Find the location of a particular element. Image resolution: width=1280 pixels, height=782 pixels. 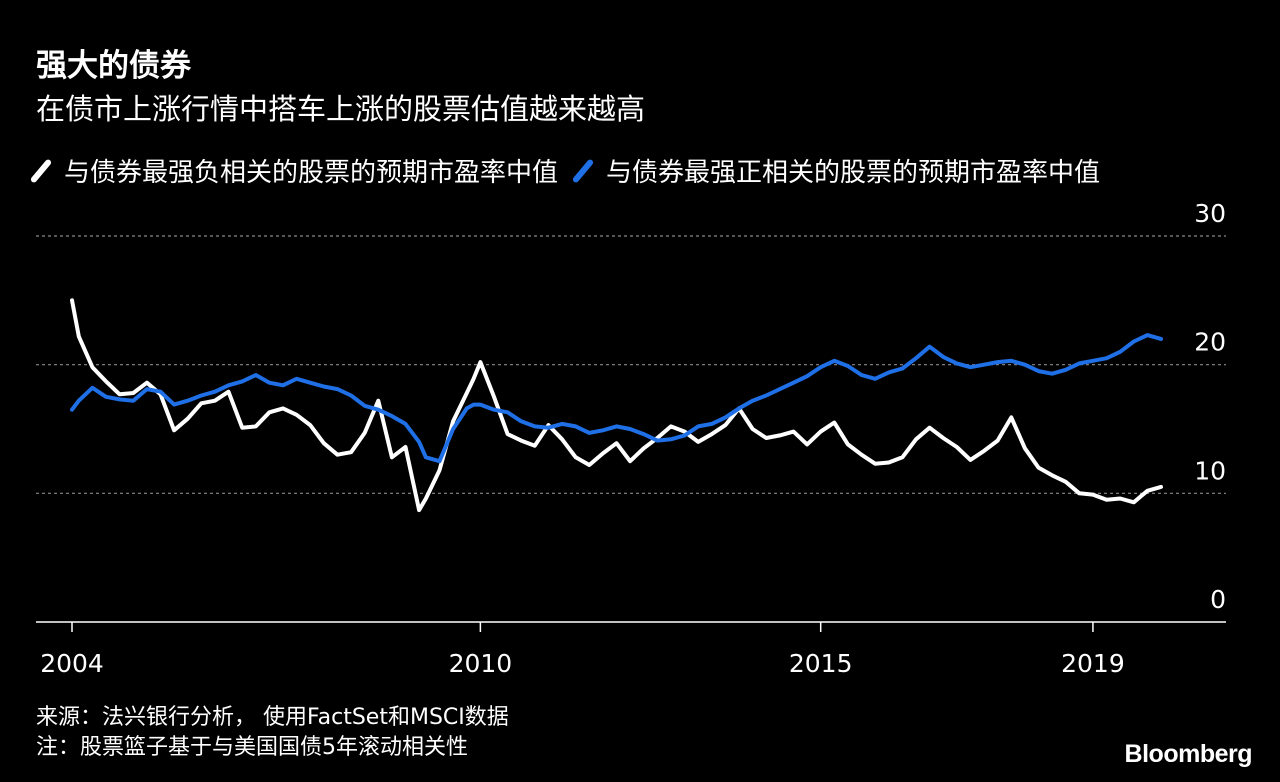

chart-subtitle: 在债市上涨行情中搭车上涨的股票估值越来越高 is located at coordinates (341, 109).